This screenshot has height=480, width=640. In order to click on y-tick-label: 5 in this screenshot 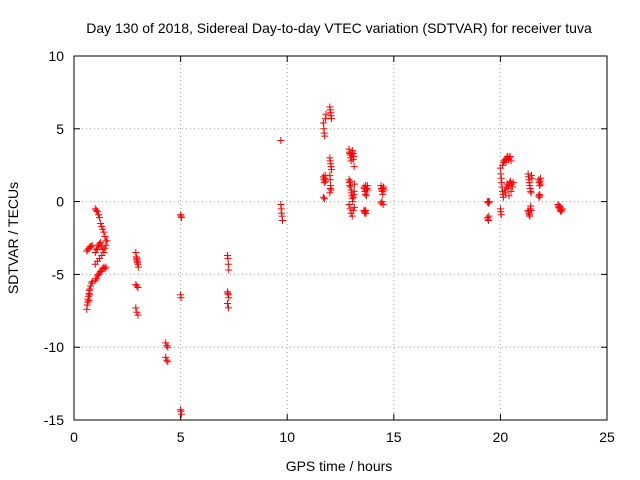, I will do `click(60, 129)`.